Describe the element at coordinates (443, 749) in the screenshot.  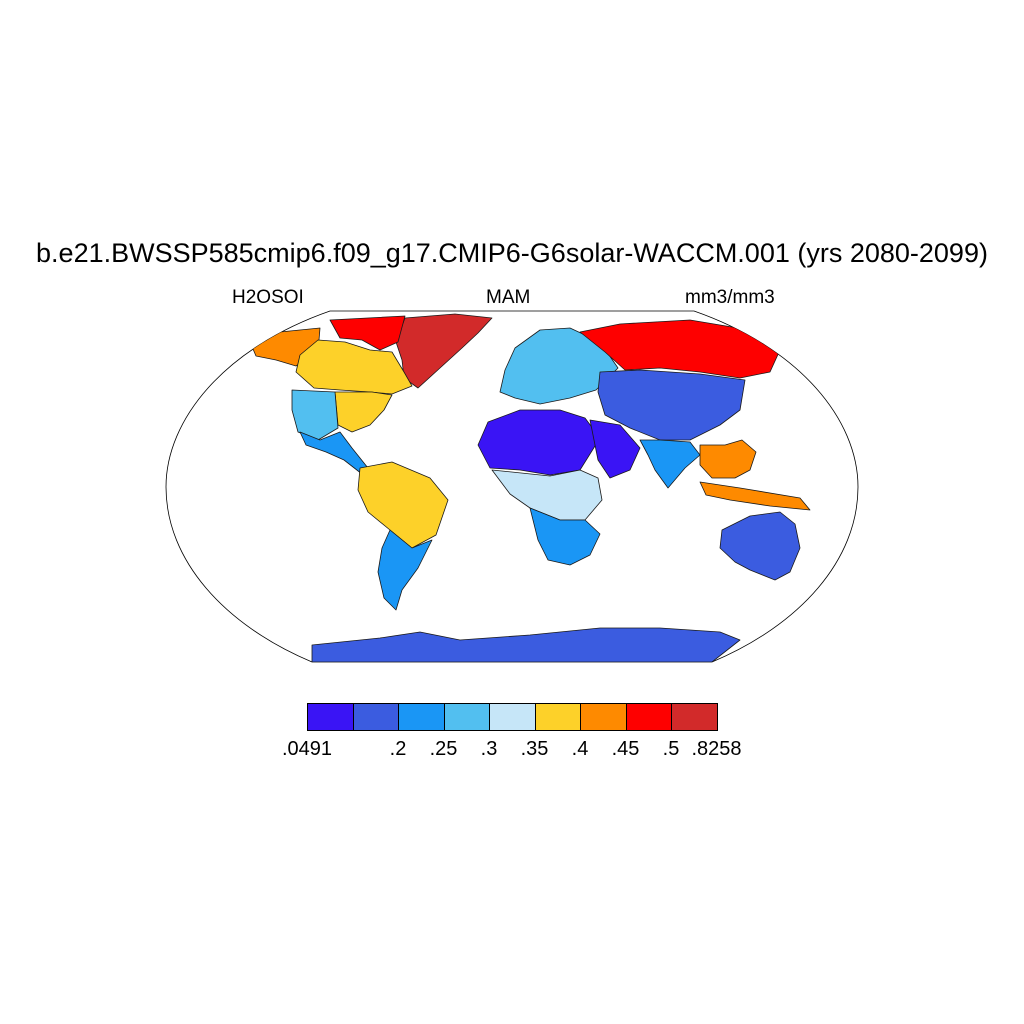
I see `colorbar-label: .25` at that location.